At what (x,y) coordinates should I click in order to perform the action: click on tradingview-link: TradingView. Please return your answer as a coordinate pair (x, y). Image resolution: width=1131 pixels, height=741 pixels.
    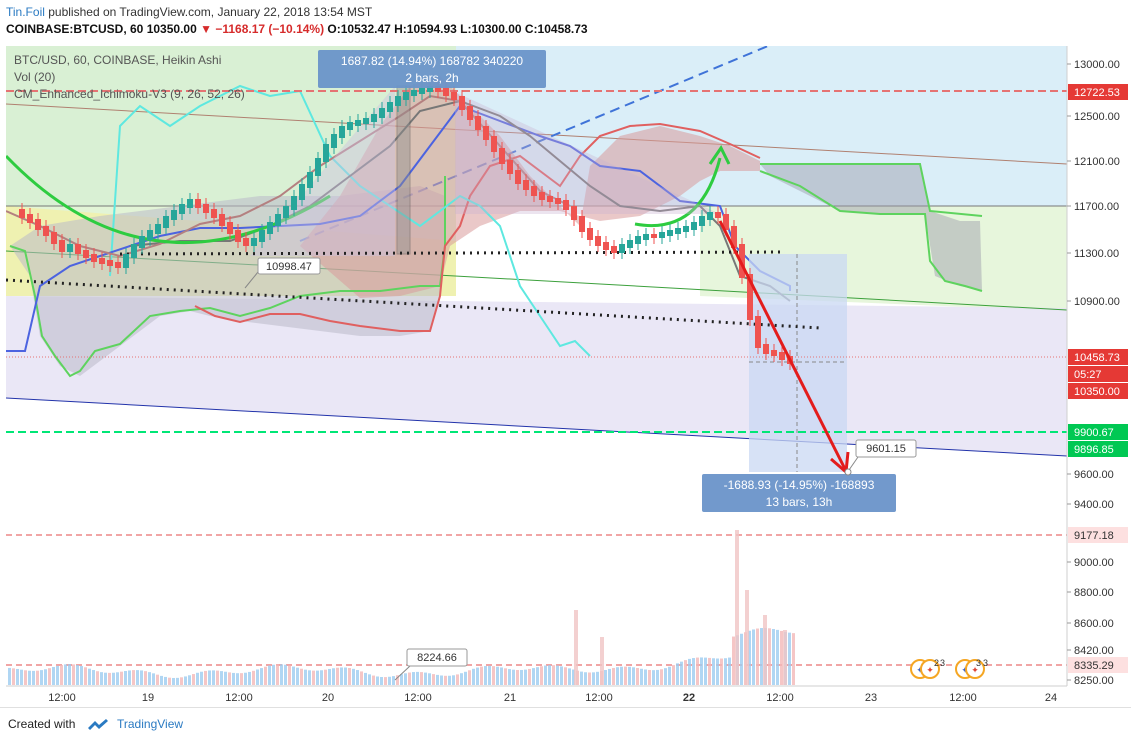
    Looking at the image, I should click on (150, 724).